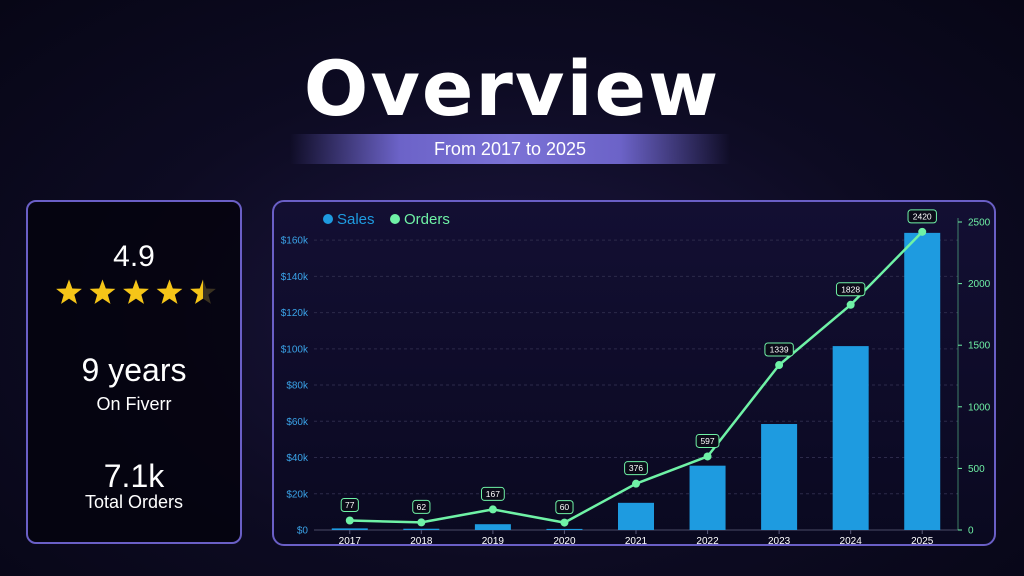  Describe the element at coordinates (297, 458) in the screenshot. I see `left-tick-label: $40k` at that location.